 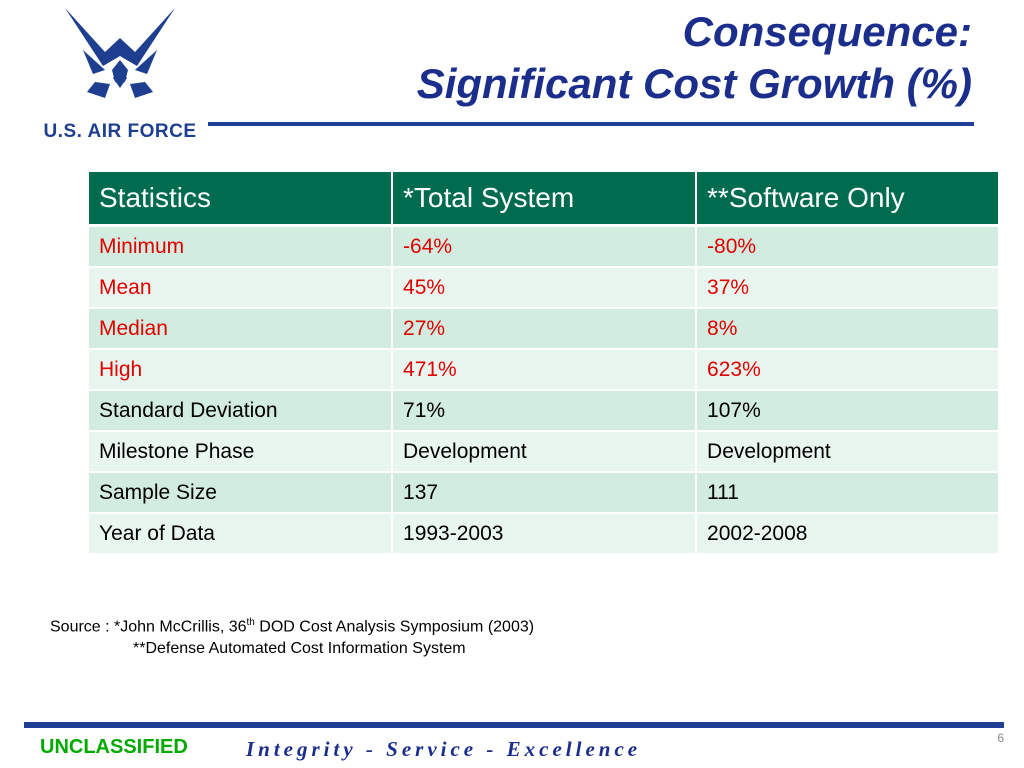 What do you see at coordinates (120, 53) in the screenshot?
I see `air-force-wings-icon` at bounding box center [120, 53].